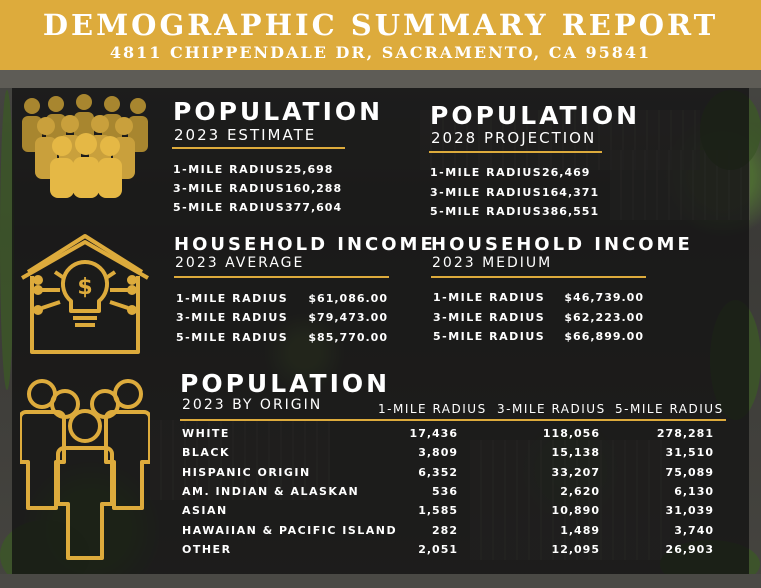  What do you see at coordinates (535, 115) in the screenshot?
I see `population-2028-title: POPULATION` at bounding box center [535, 115].